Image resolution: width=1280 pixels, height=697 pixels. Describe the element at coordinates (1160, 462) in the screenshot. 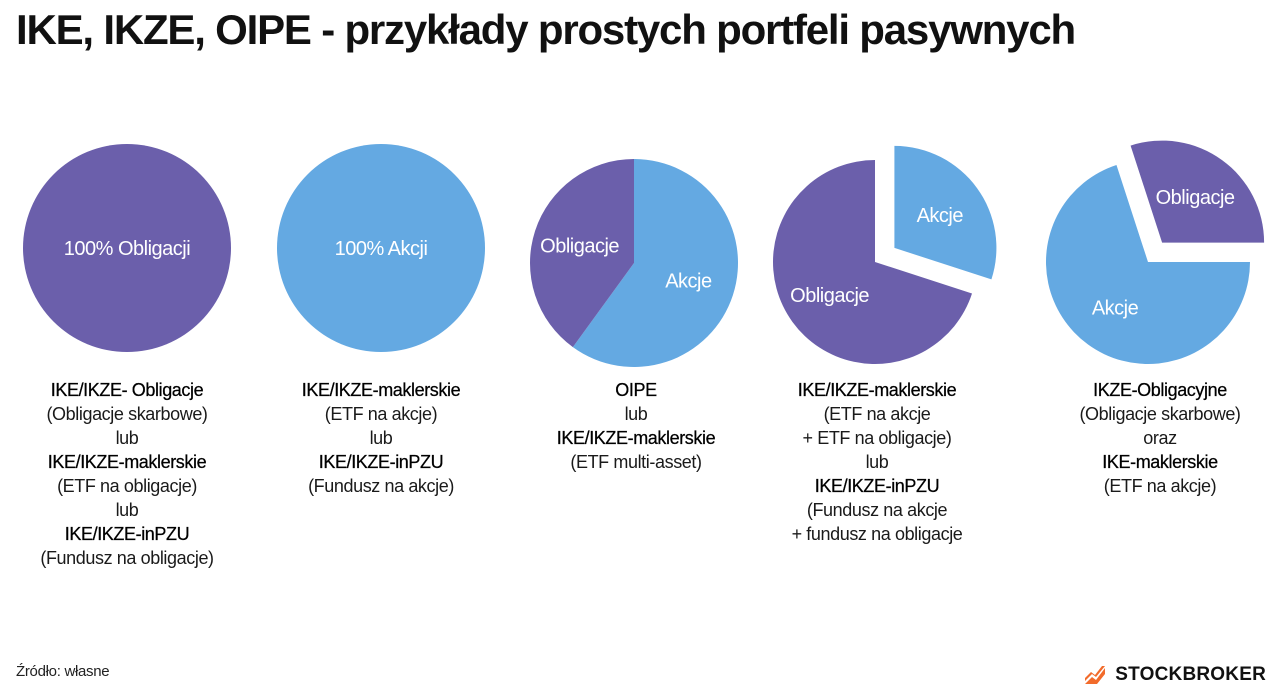

I see `caption-account-name: IKE-maklerskie` at that location.